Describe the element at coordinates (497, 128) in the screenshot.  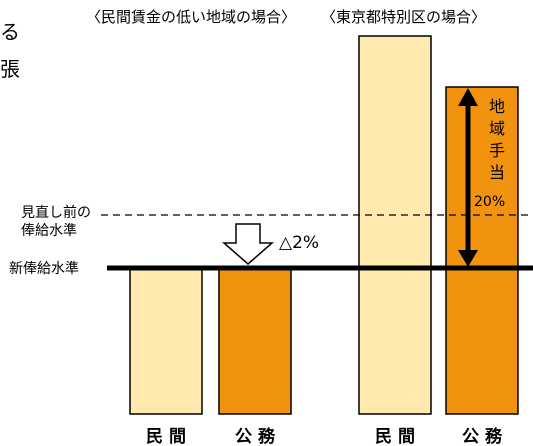
I see `allowance-char-2: 域` at that location.